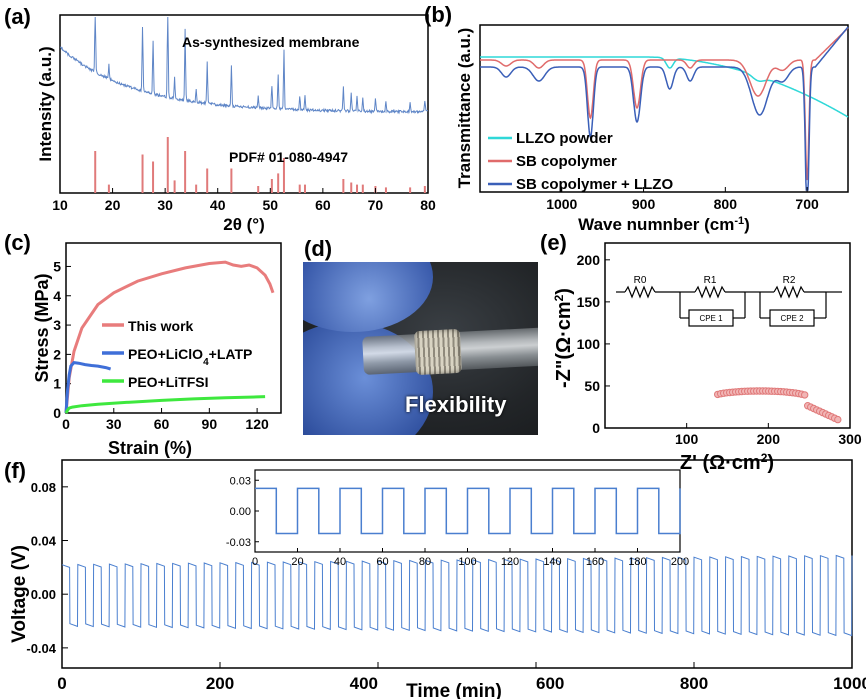 The image size is (866, 699). I want to click on inset-y-tick-label: 0.03, so click(240, 481).